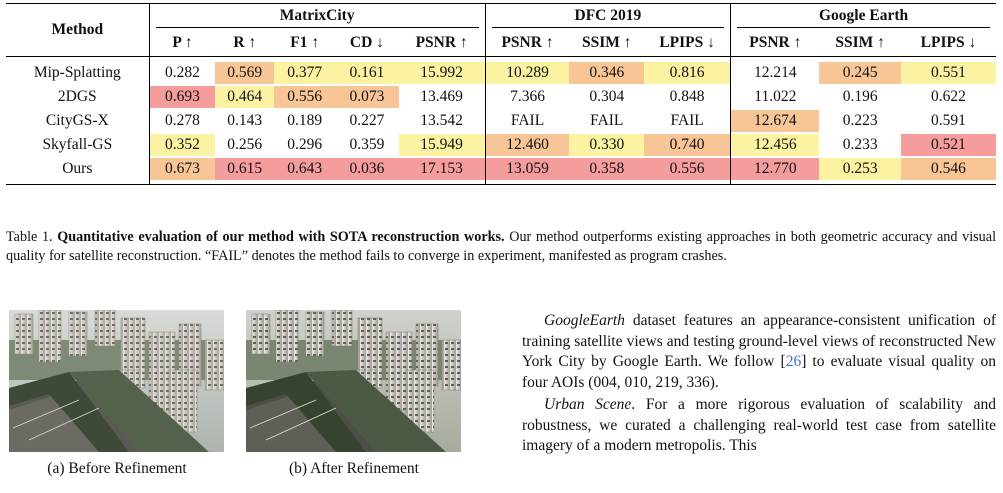 Image resolution: width=1003 pixels, height=493 pixels. What do you see at coordinates (607, 145) in the screenshot?
I see `metric-cell: 0.330` at bounding box center [607, 145].